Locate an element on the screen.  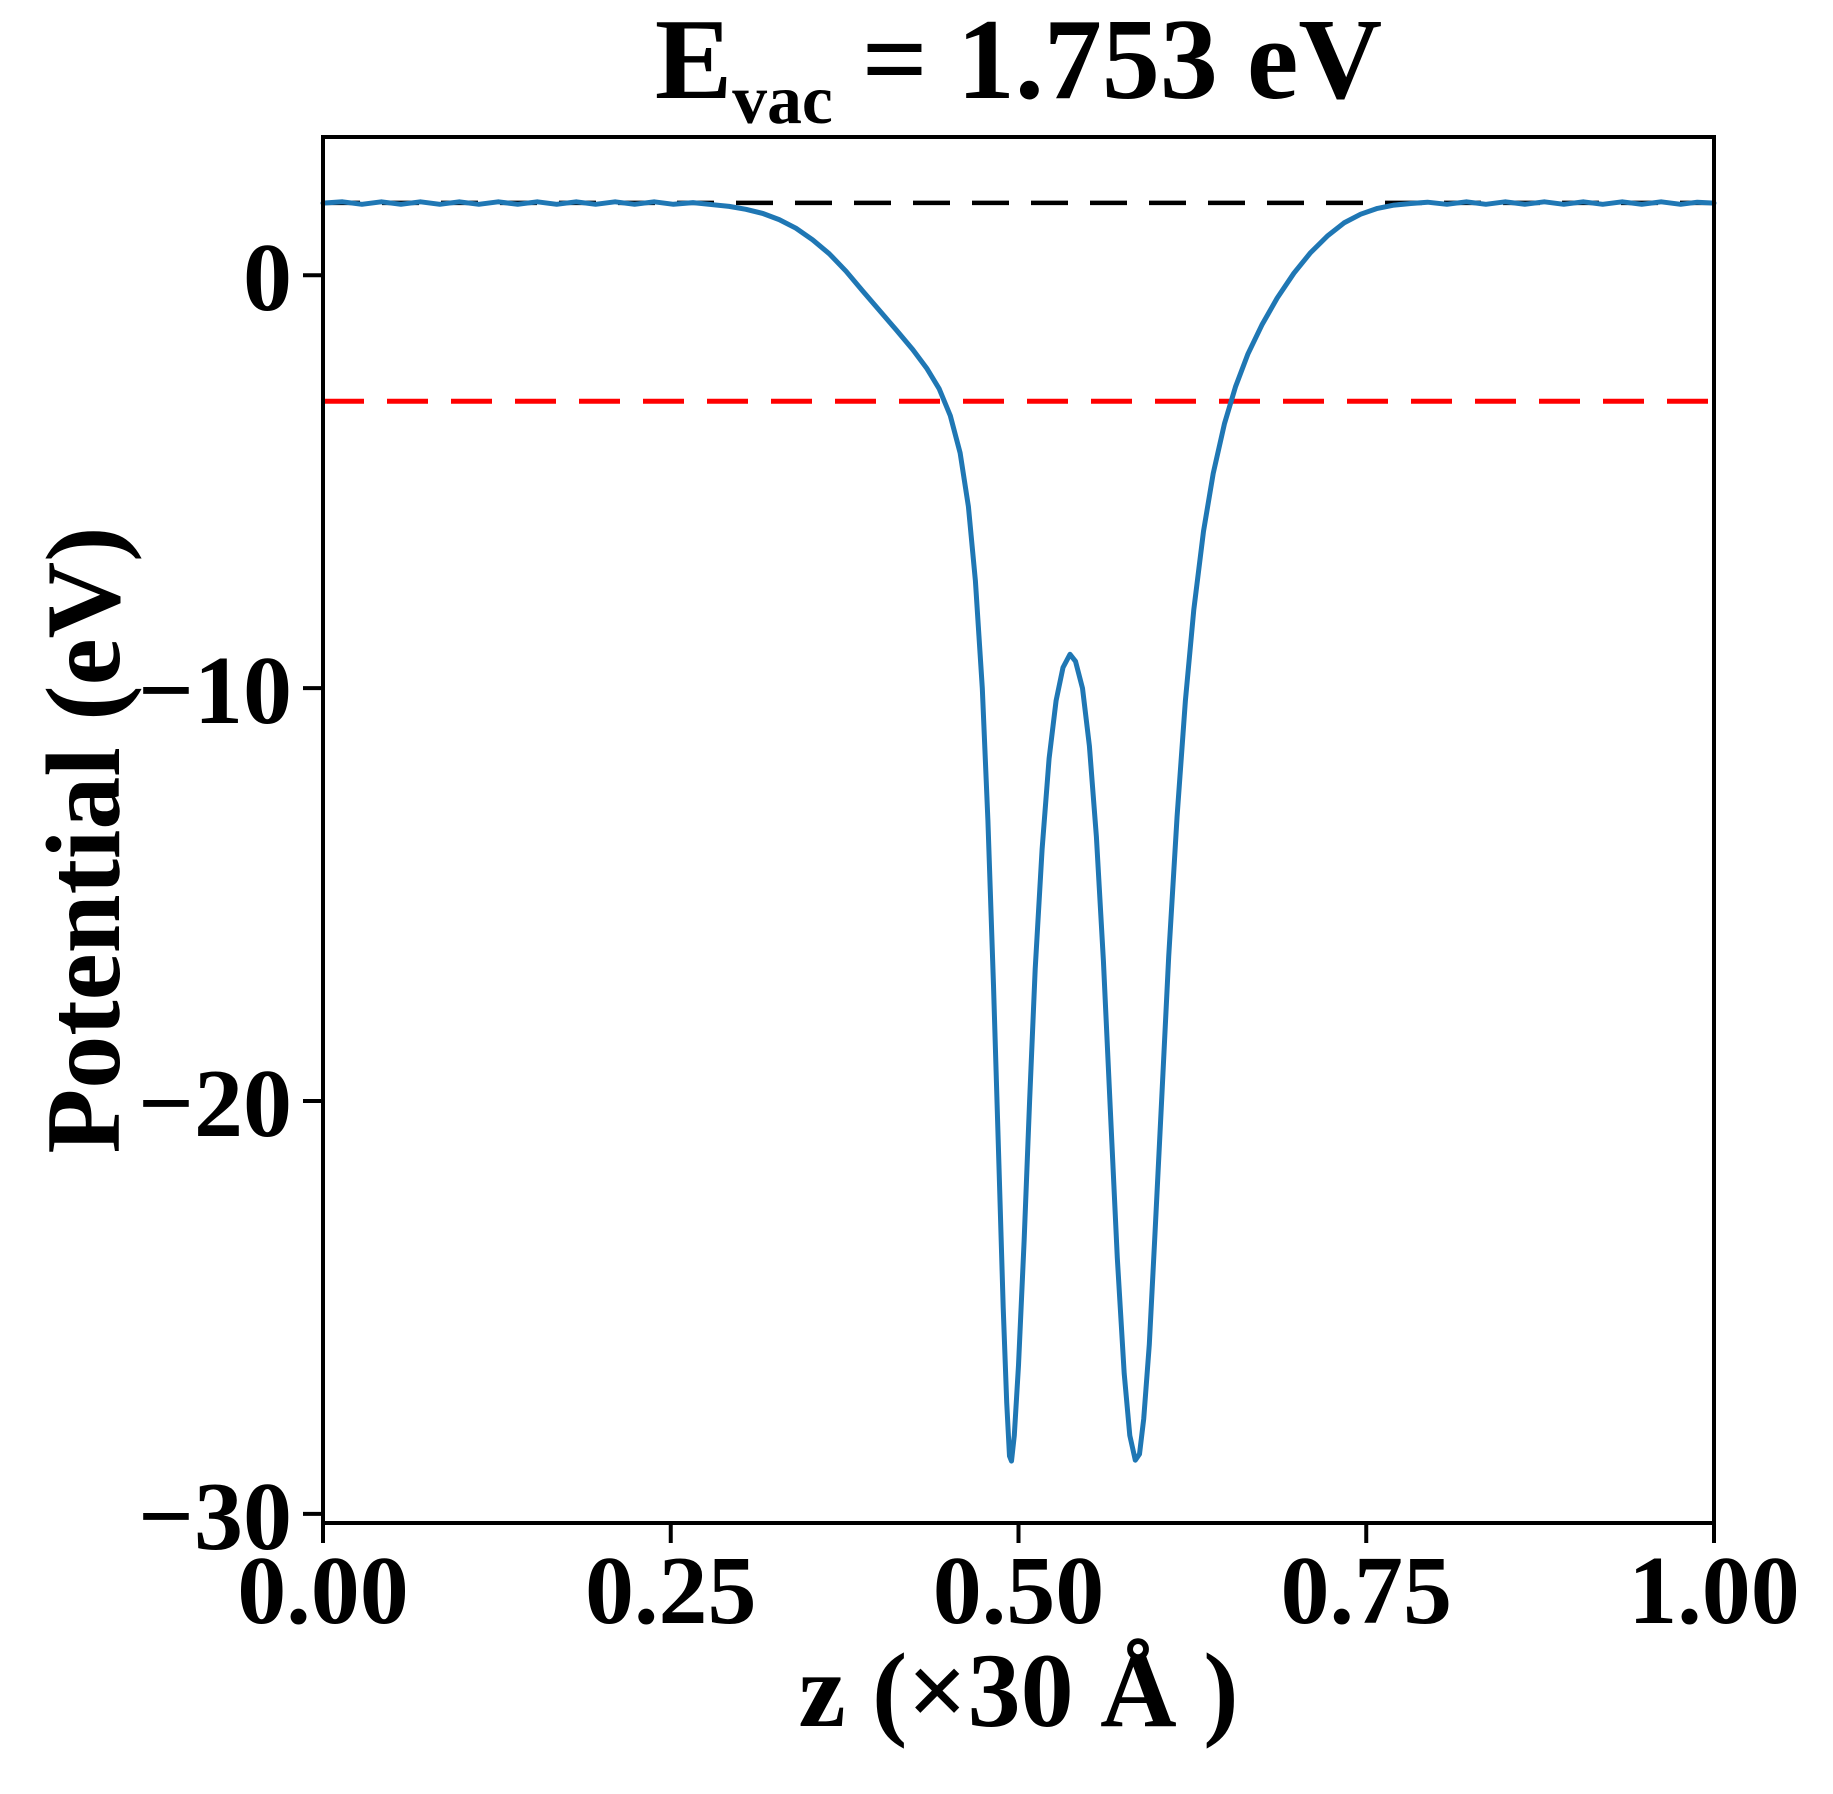
y-tick-label: −20 is located at coordinates (215, 1104).